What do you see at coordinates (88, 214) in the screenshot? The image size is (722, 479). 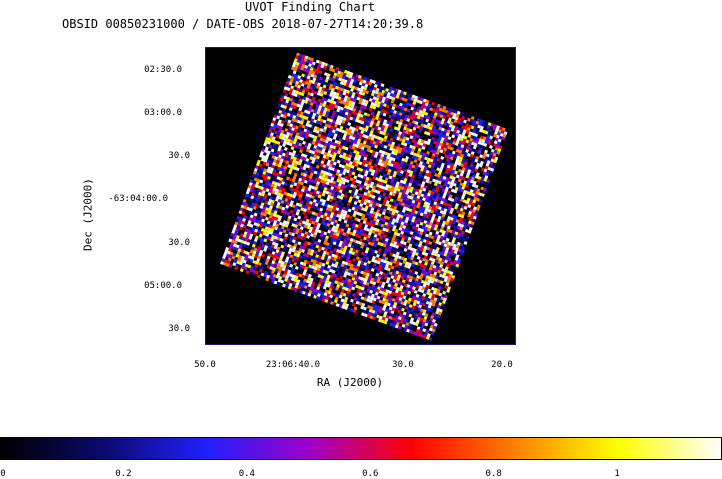 I see `y-axis-label: Dec (J2000)` at bounding box center [88, 214].